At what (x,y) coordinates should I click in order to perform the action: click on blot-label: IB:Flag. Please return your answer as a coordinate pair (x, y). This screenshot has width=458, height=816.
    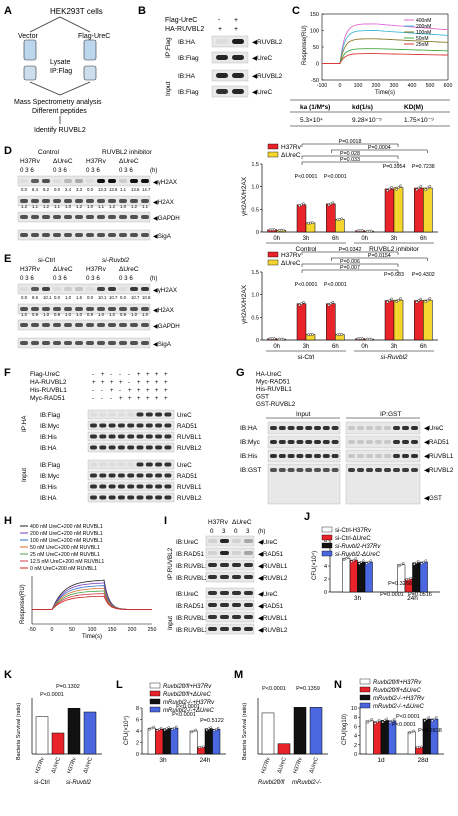
    Looking at the image, I should click on (50, 465).